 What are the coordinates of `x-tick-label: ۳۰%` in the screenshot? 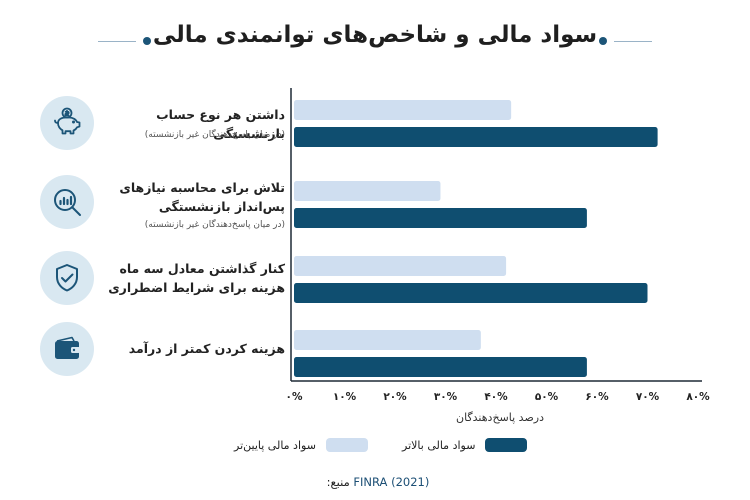 It's located at (446, 397).